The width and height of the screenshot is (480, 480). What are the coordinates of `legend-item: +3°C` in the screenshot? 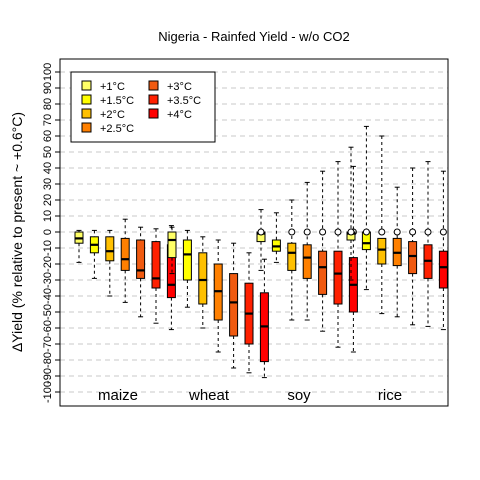 It's located at (170, 86).